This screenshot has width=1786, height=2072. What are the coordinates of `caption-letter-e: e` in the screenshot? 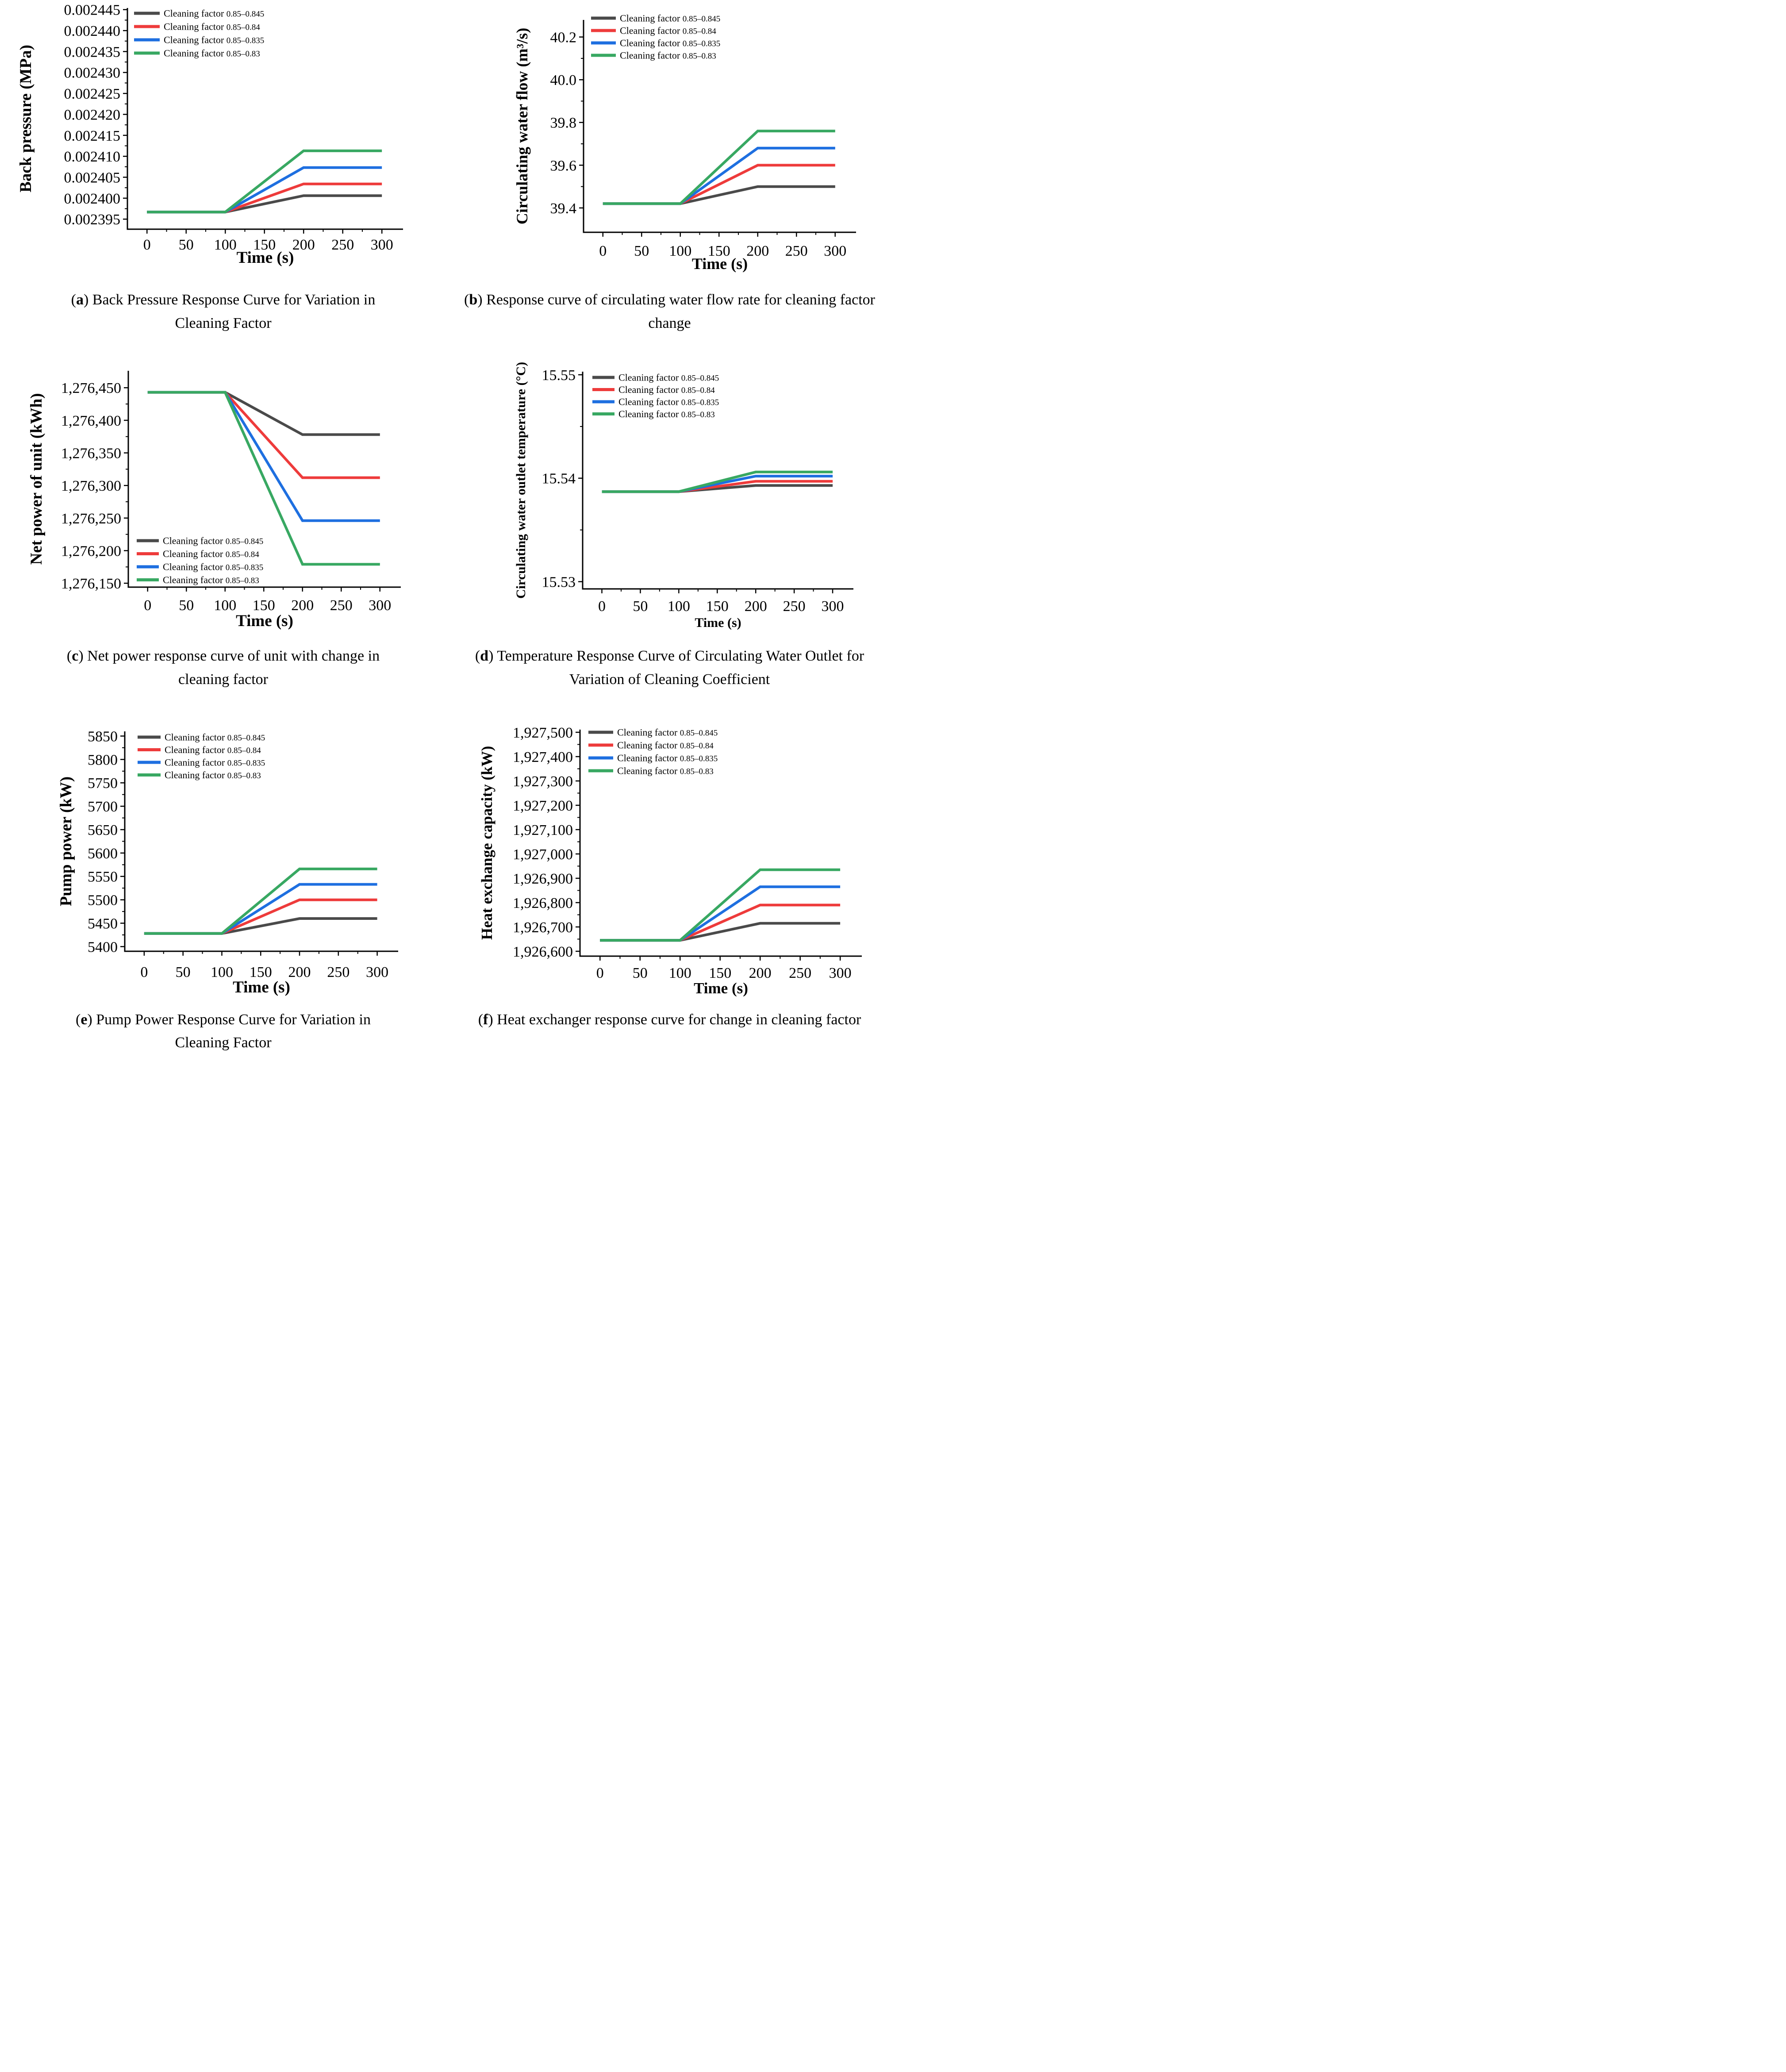 It's located at (84, 1019).